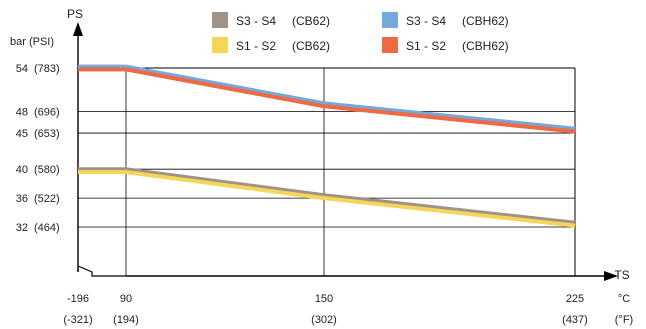 This screenshot has width=646, height=329. I want to click on y-tick-label: 40, so click(22, 170).